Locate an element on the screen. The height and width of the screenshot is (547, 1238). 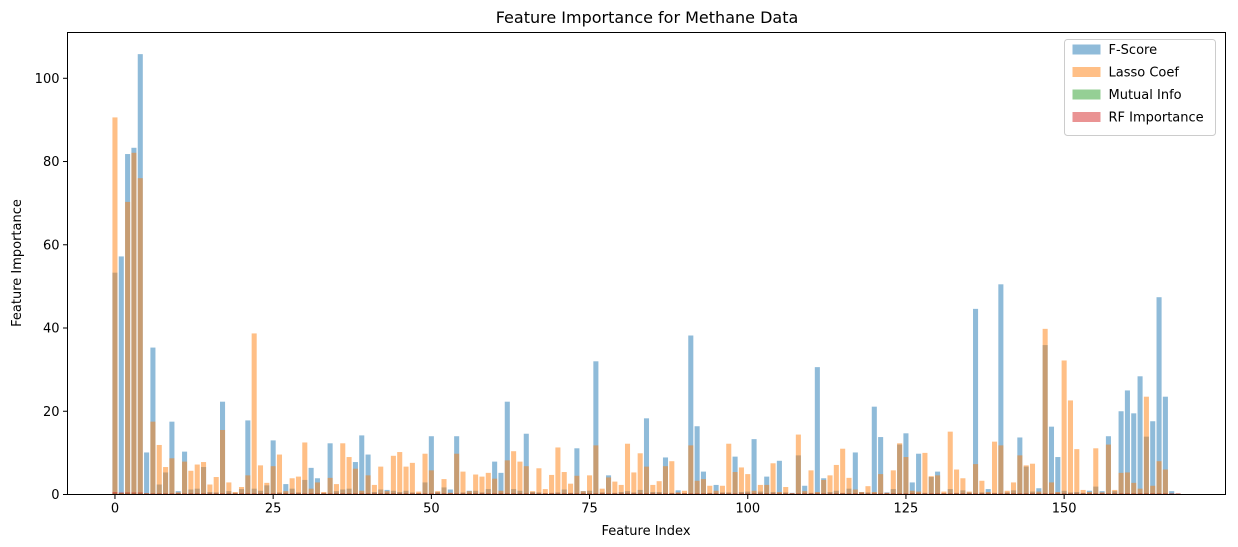
x-tick-label: 50 is located at coordinates (431, 509).